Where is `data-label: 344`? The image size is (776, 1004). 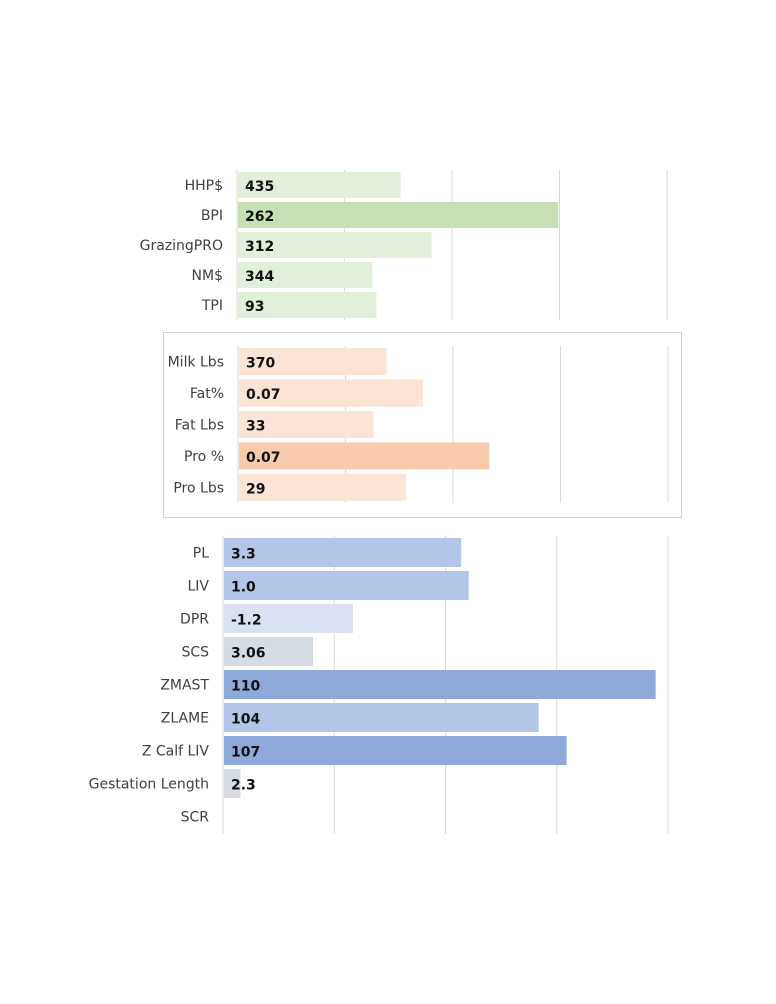
data-label: 344 is located at coordinates (259, 277).